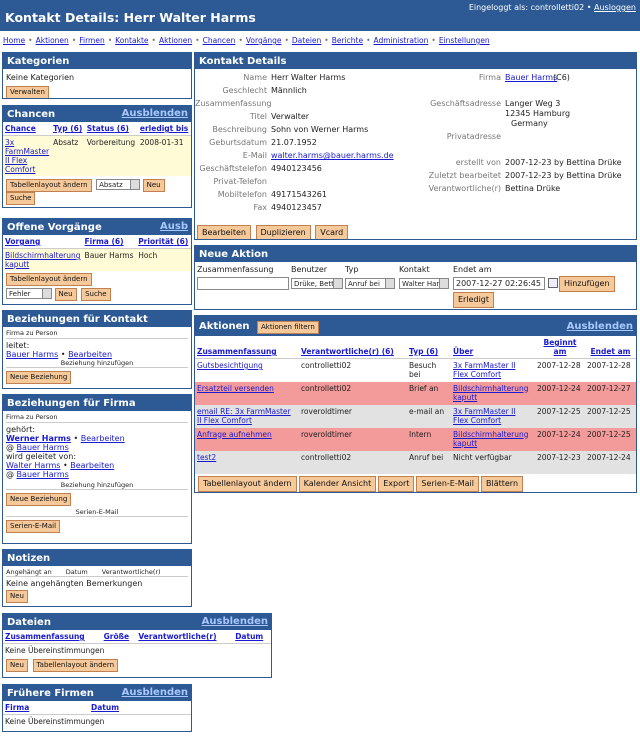  Describe the element at coordinates (474, 300) in the screenshot. I see `done-button: Erledigt` at that location.